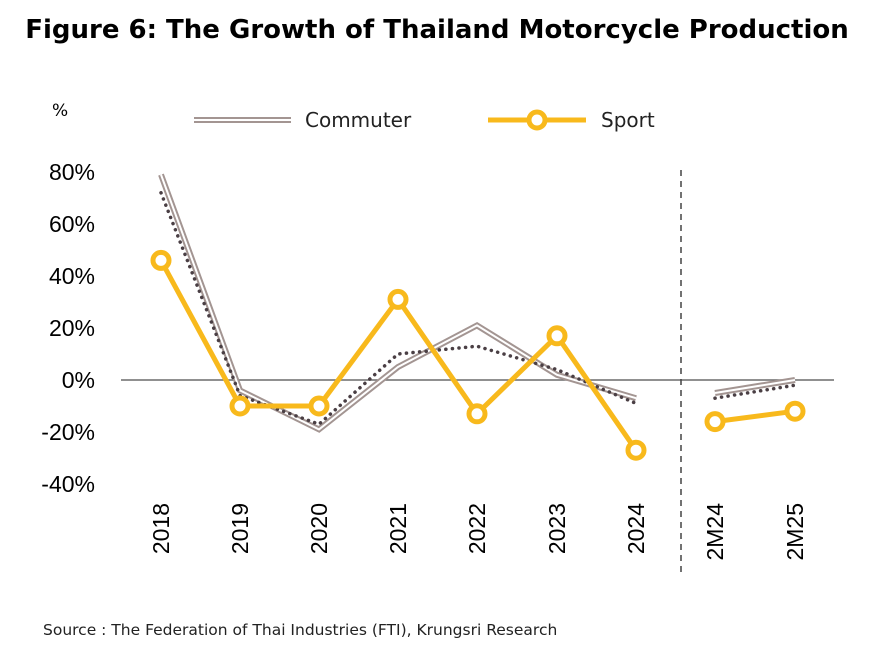  What do you see at coordinates (72, 328) in the screenshot?
I see `y-tick-label: 20%` at bounding box center [72, 328].